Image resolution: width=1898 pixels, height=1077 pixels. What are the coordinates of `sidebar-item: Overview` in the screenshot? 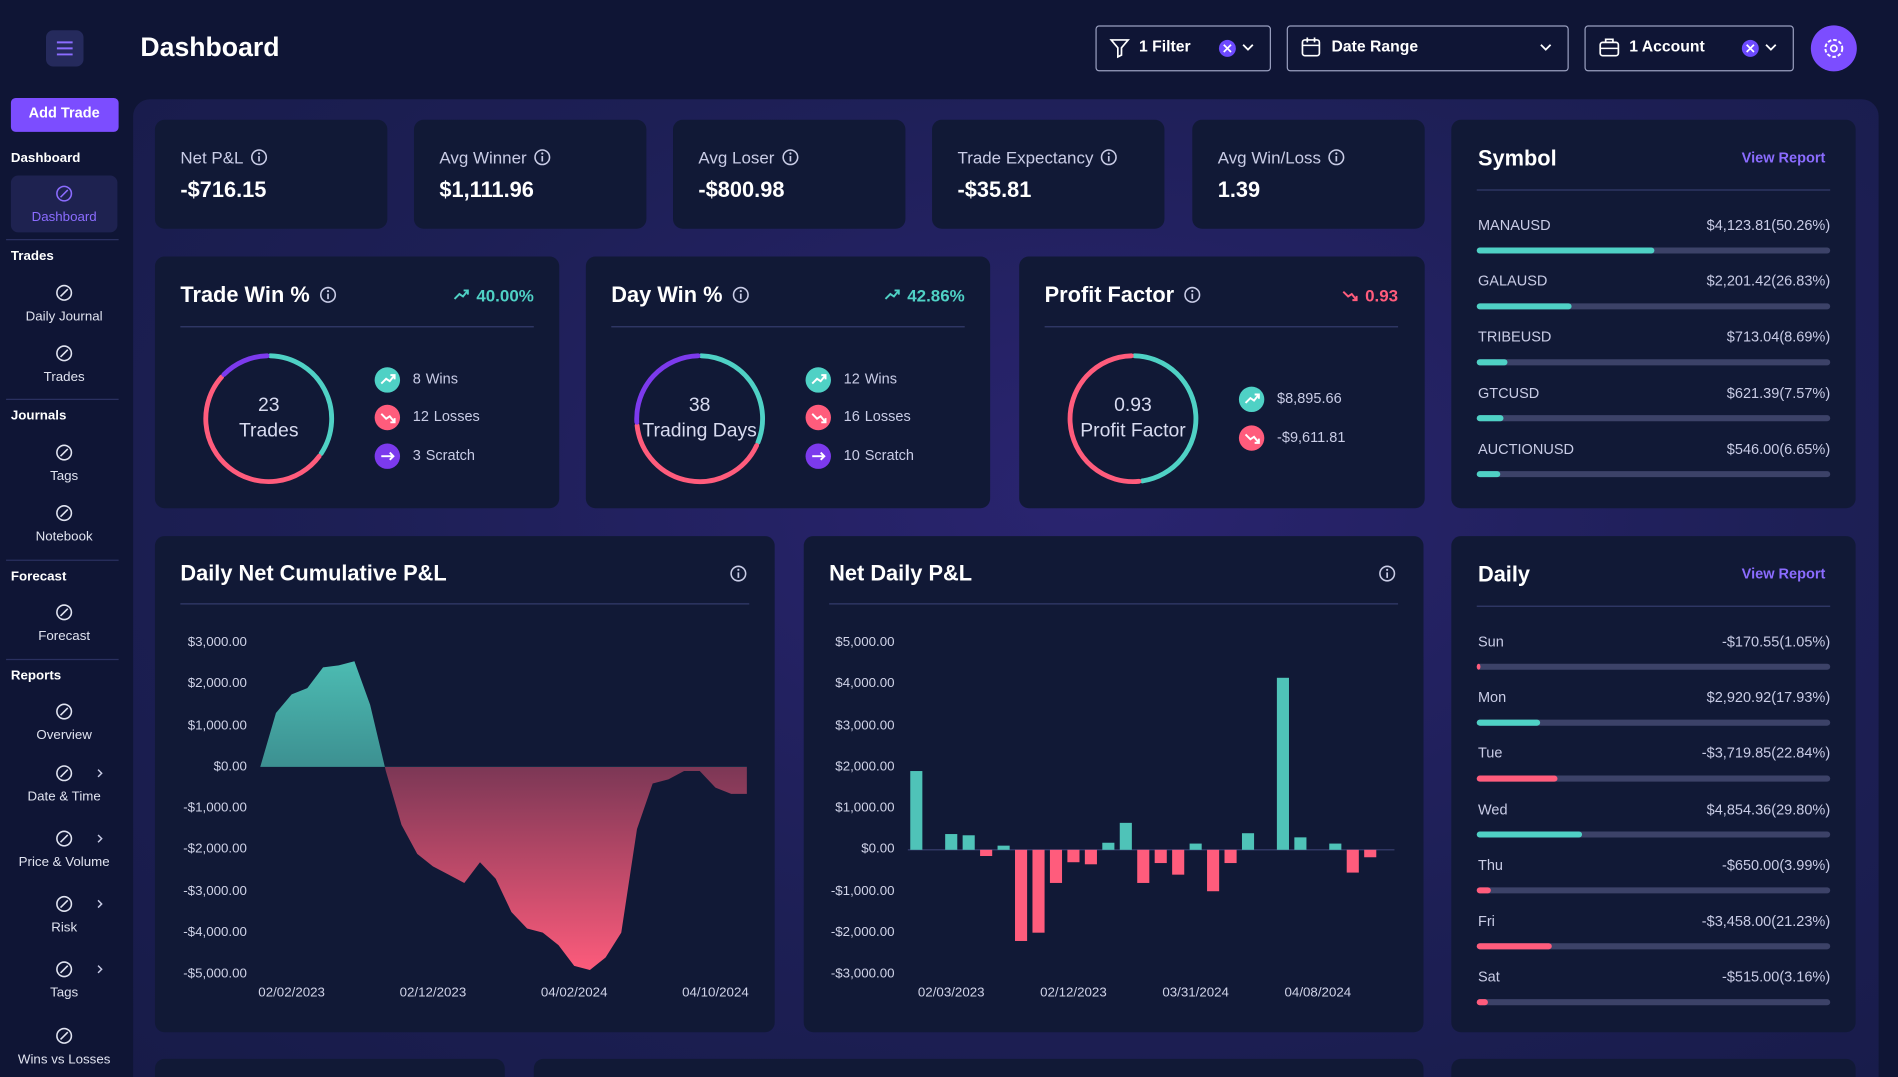 It's located at (64, 735).